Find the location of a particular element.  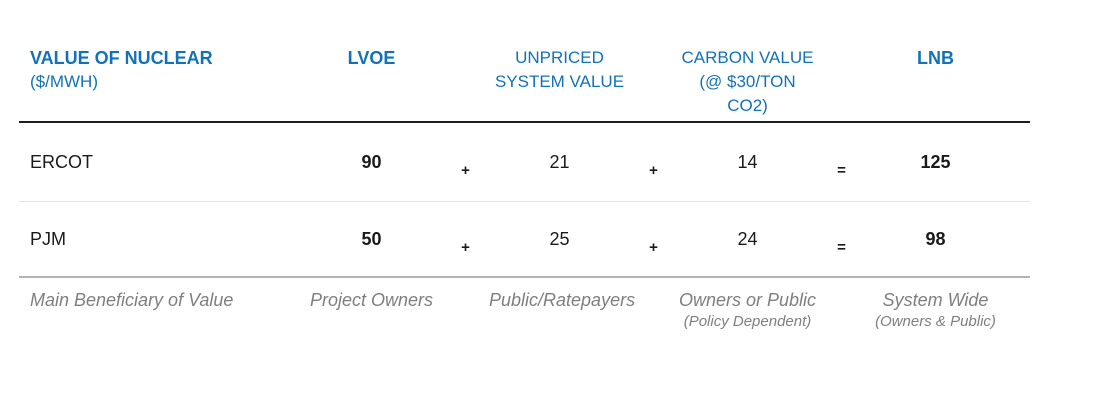

beneficiary-carbon: Owners or Public (Policy Dependent) is located at coordinates (747, 310).